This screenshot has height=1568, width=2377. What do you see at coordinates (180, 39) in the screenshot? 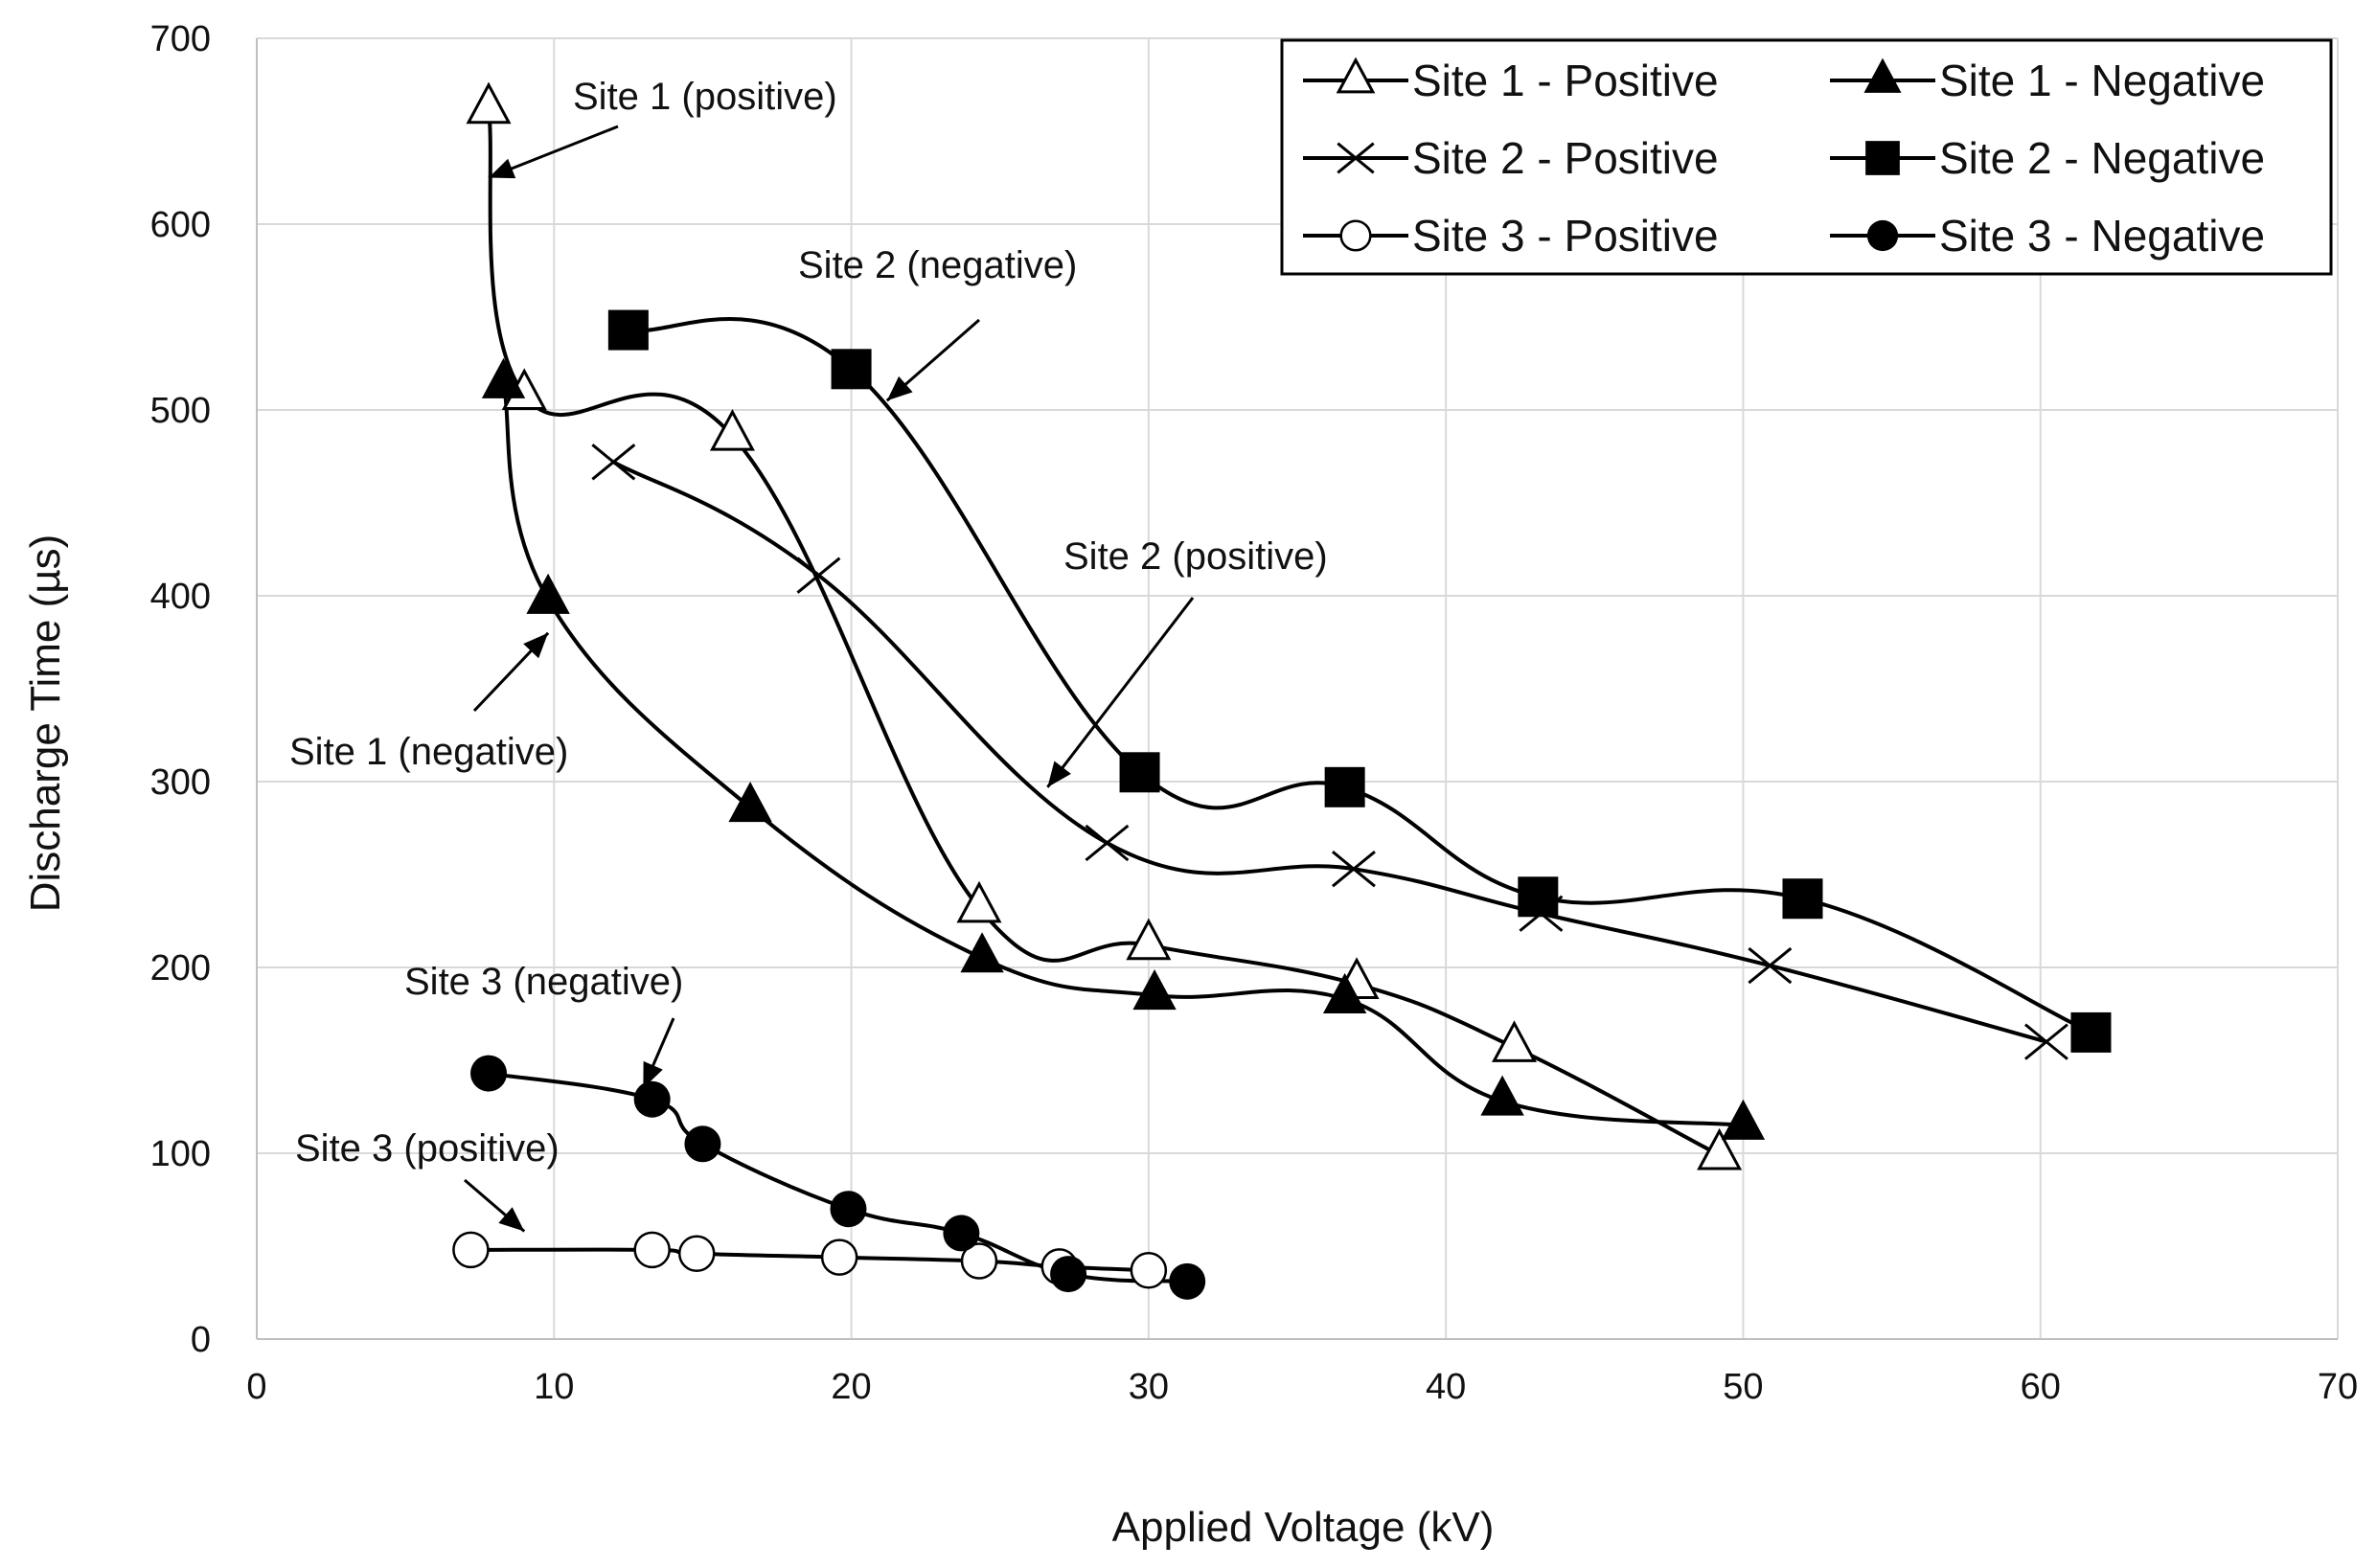
I see `y-tick-label: 700` at bounding box center [180, 39].